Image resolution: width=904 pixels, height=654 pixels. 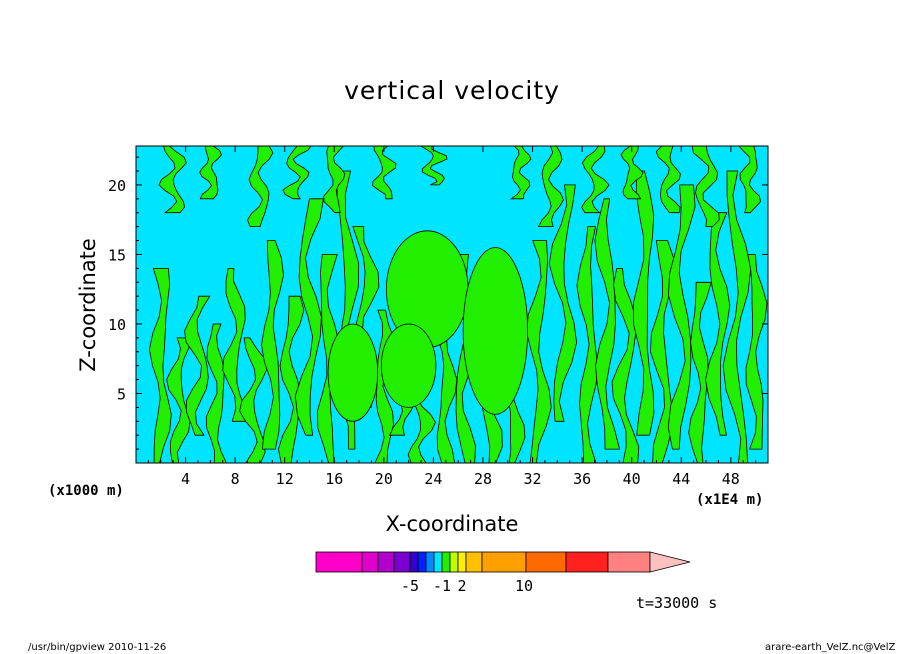 I want to click on y-tick-label: 15, so click(x=117, y=255).